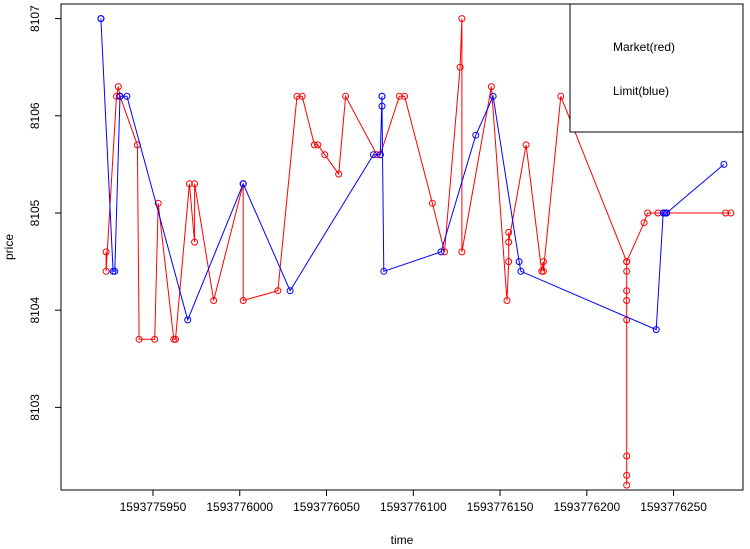 Image resolution: width=750 pixels, height=549 pixels. What do you see at coordinates (35, 310) in the screenshot?
I see `y-tick-label: 8104` at bounding box center [35, 310].